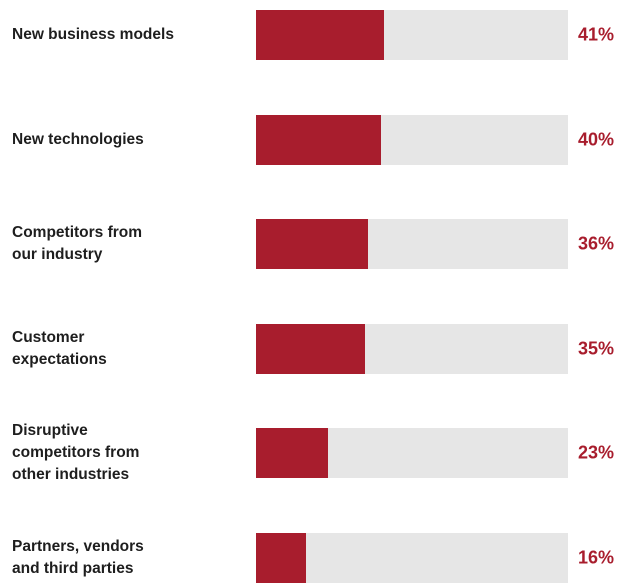  What do you see at coordinates (596, 557) in the screenshot?
I see `value-label: 16%` at bounding box center [596, 557].